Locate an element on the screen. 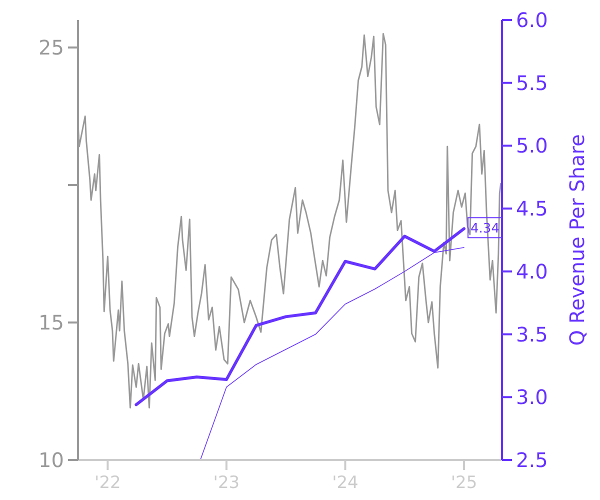 This screenshot has width=600, height=500. y2-axis-title: Q Revenue Per Share is located at coordinates (577, 240).